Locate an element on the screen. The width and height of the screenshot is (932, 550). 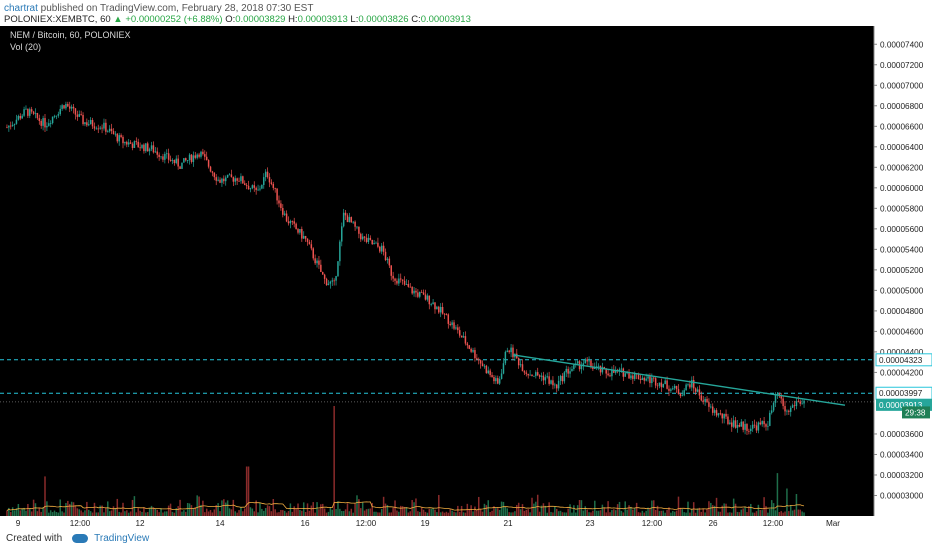
y-tick-label: 0.00006400 is located at coordinates (902, 147).